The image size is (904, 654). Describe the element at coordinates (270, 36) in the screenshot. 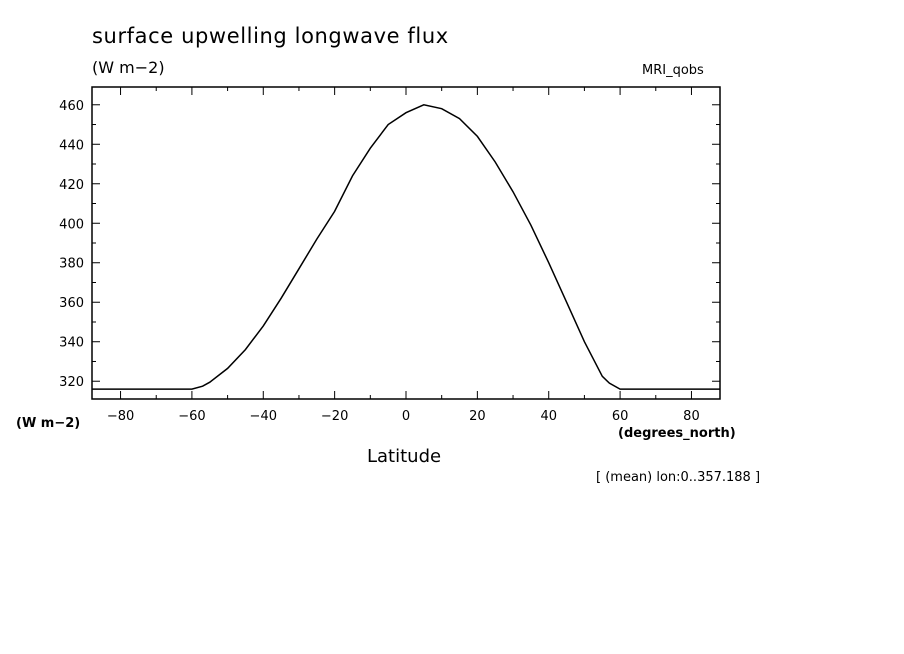

I see `chart-title: surface upwelling longwave flux` at that location.